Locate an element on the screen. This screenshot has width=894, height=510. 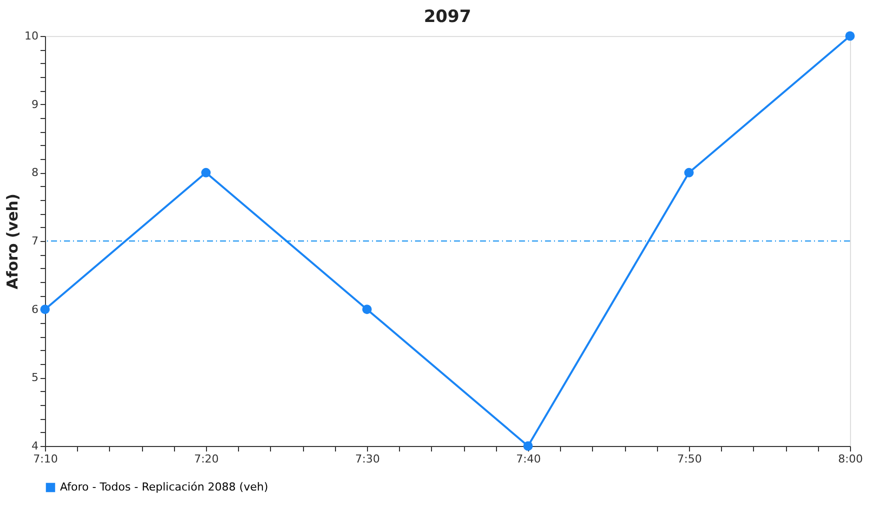
y-tick-label: 10 is located at coordinates (31, 36).